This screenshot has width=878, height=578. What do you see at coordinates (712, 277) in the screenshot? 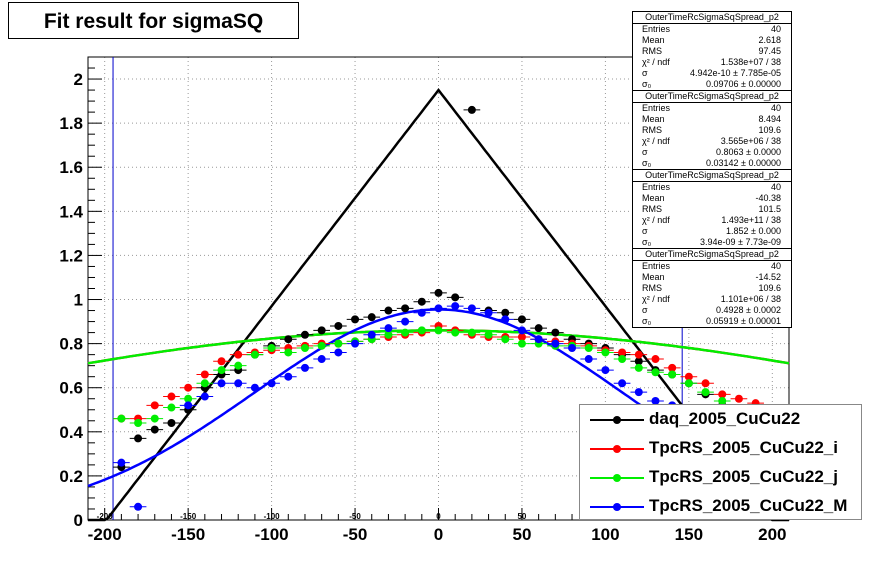
I see `stat-row: Mean -14.52` at bounding box center [712, 277].